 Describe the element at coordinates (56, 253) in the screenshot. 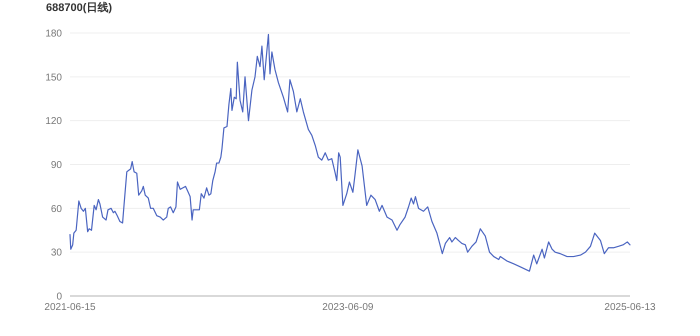

I see `y-tick-label: 30` at that location.